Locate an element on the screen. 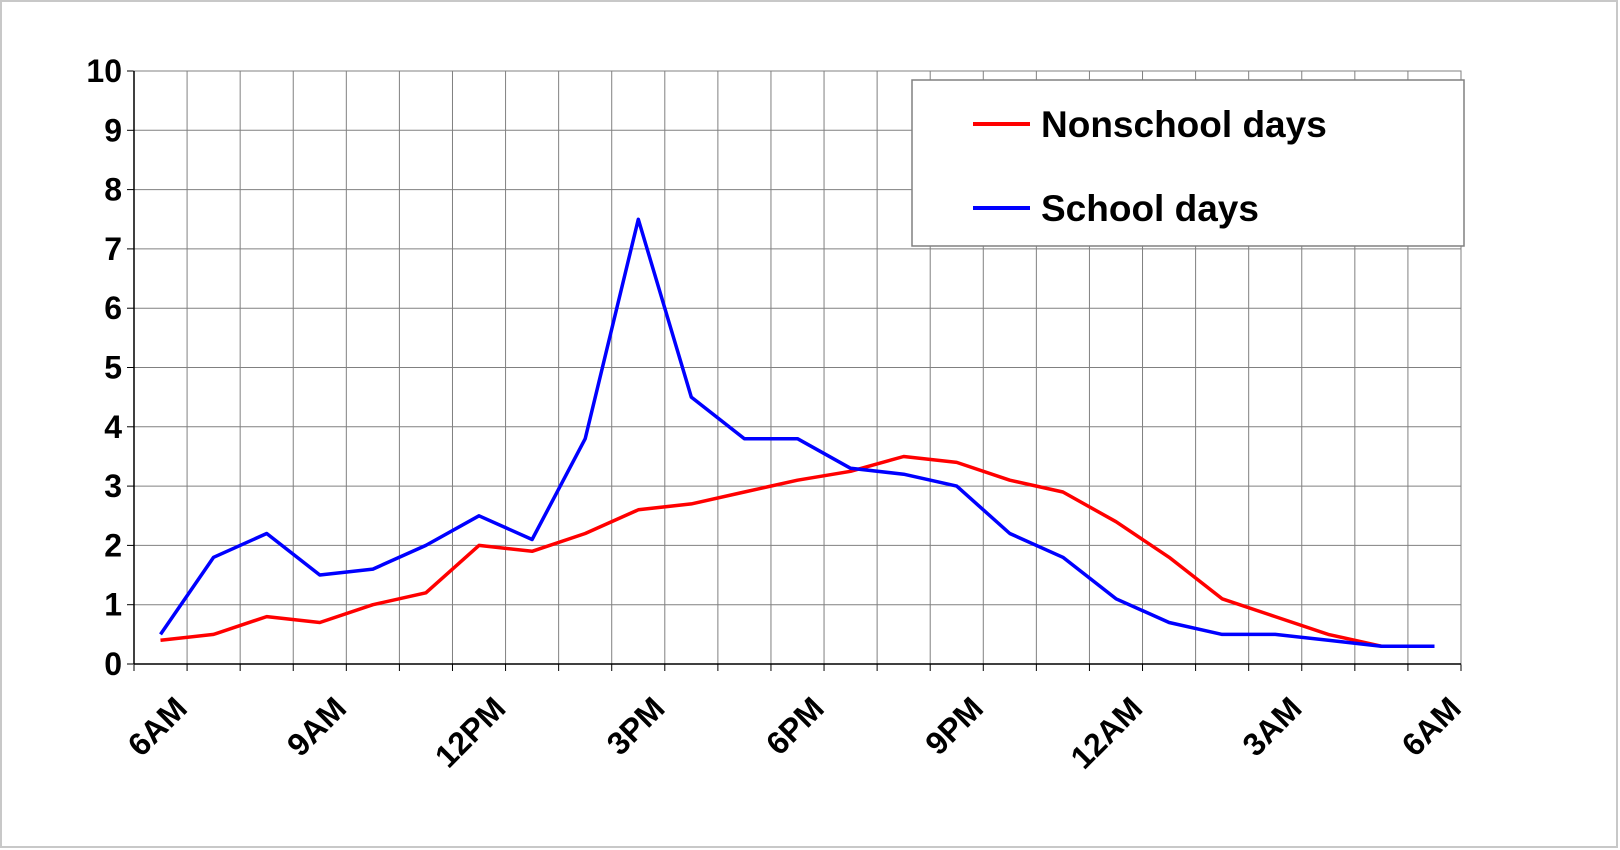 The width and height of the screenshot is (1620, 850). y-tick-label: 5 is located at coordinates (113, 368).